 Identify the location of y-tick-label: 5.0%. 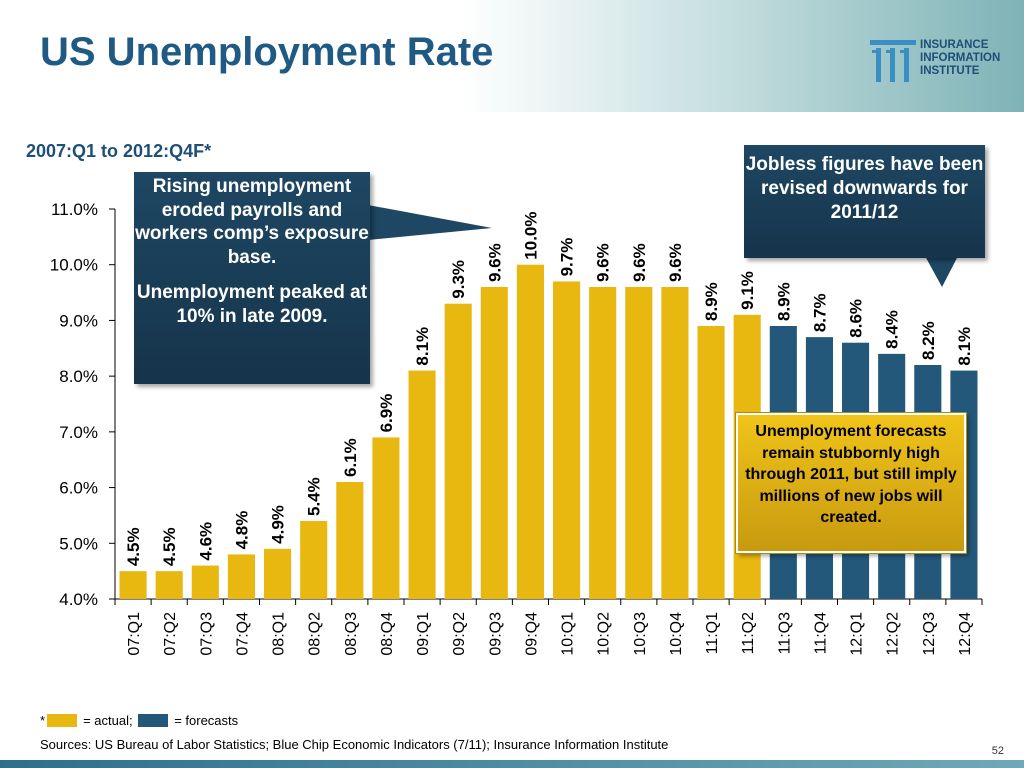
(78, 543).